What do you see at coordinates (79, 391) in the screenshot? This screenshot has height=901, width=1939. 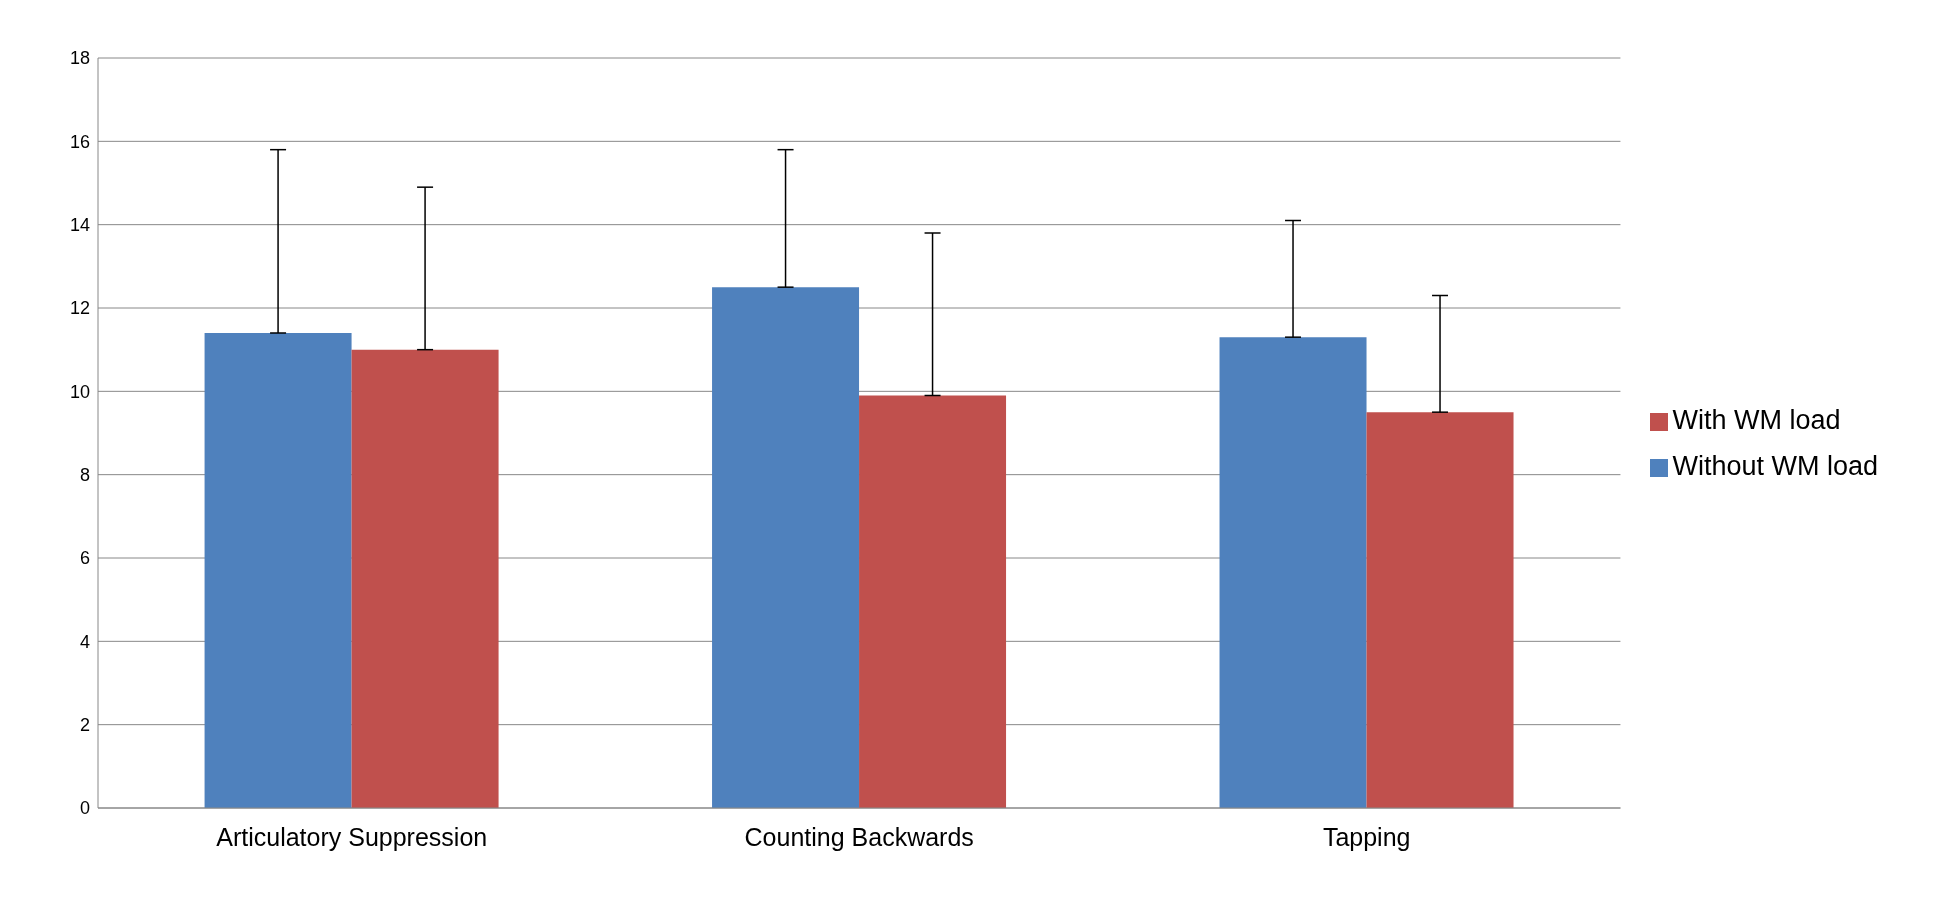 I see `y-tick-label: 10` at bounding box center [79, 391].